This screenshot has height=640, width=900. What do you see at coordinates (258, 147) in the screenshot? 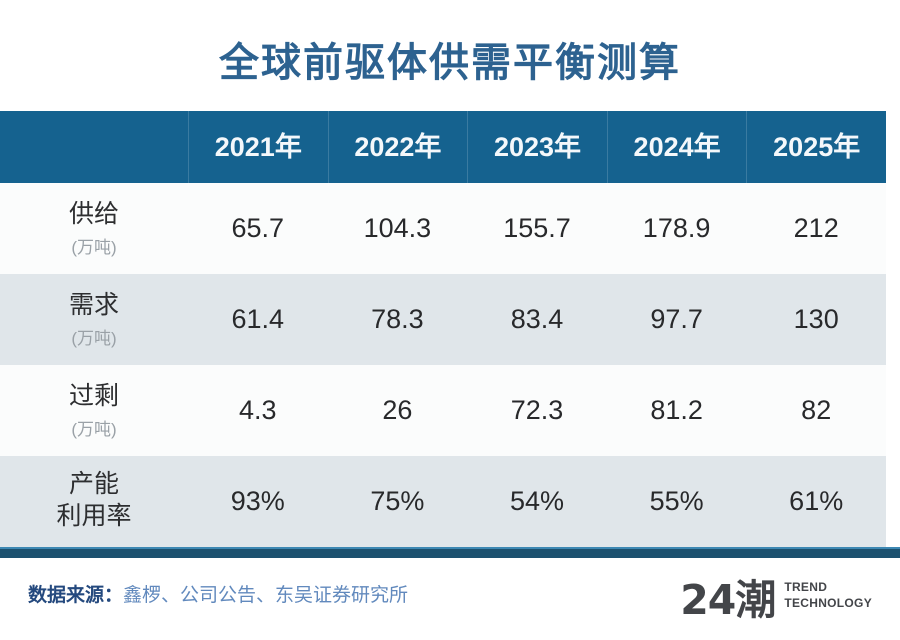
I see `header-year-2021: 2021年` at bounding box center [258, 147].